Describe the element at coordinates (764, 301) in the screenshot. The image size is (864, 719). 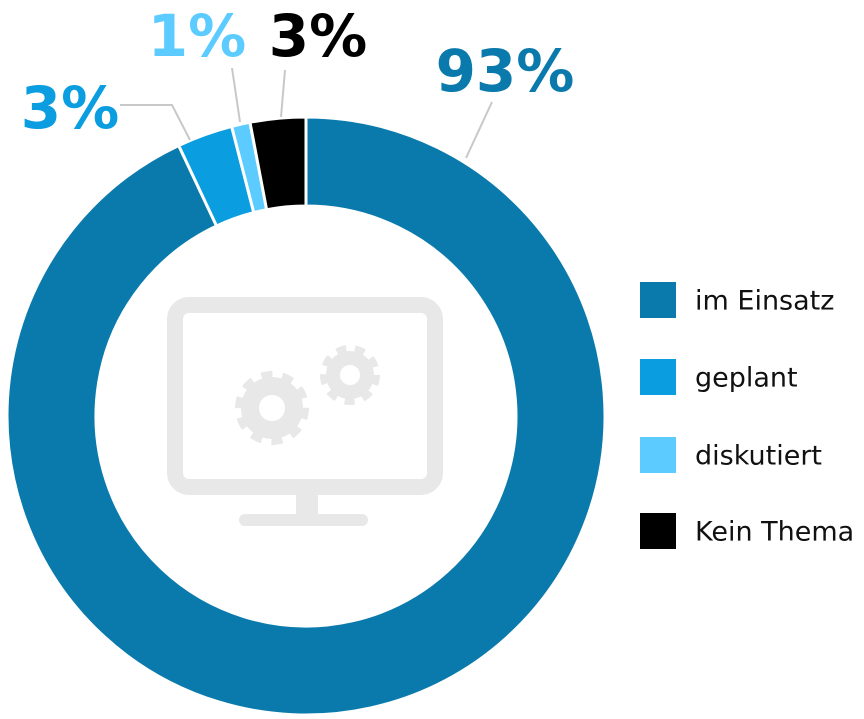
I see `legend-label: im Einsatz` at that location.